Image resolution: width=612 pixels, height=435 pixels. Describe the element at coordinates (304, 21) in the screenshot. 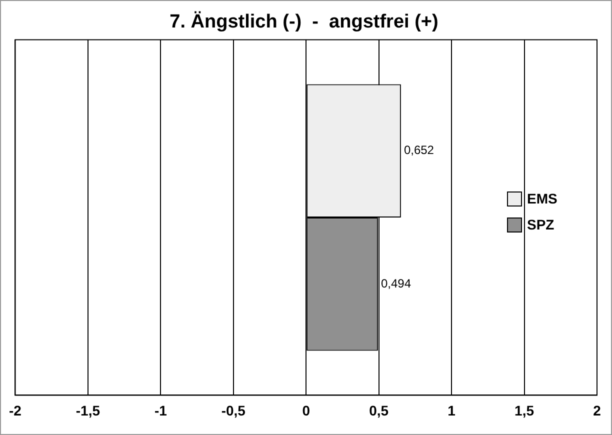

I see `chart-title: 7. Ängstlich (-) - angstfrei (+)` at that location.